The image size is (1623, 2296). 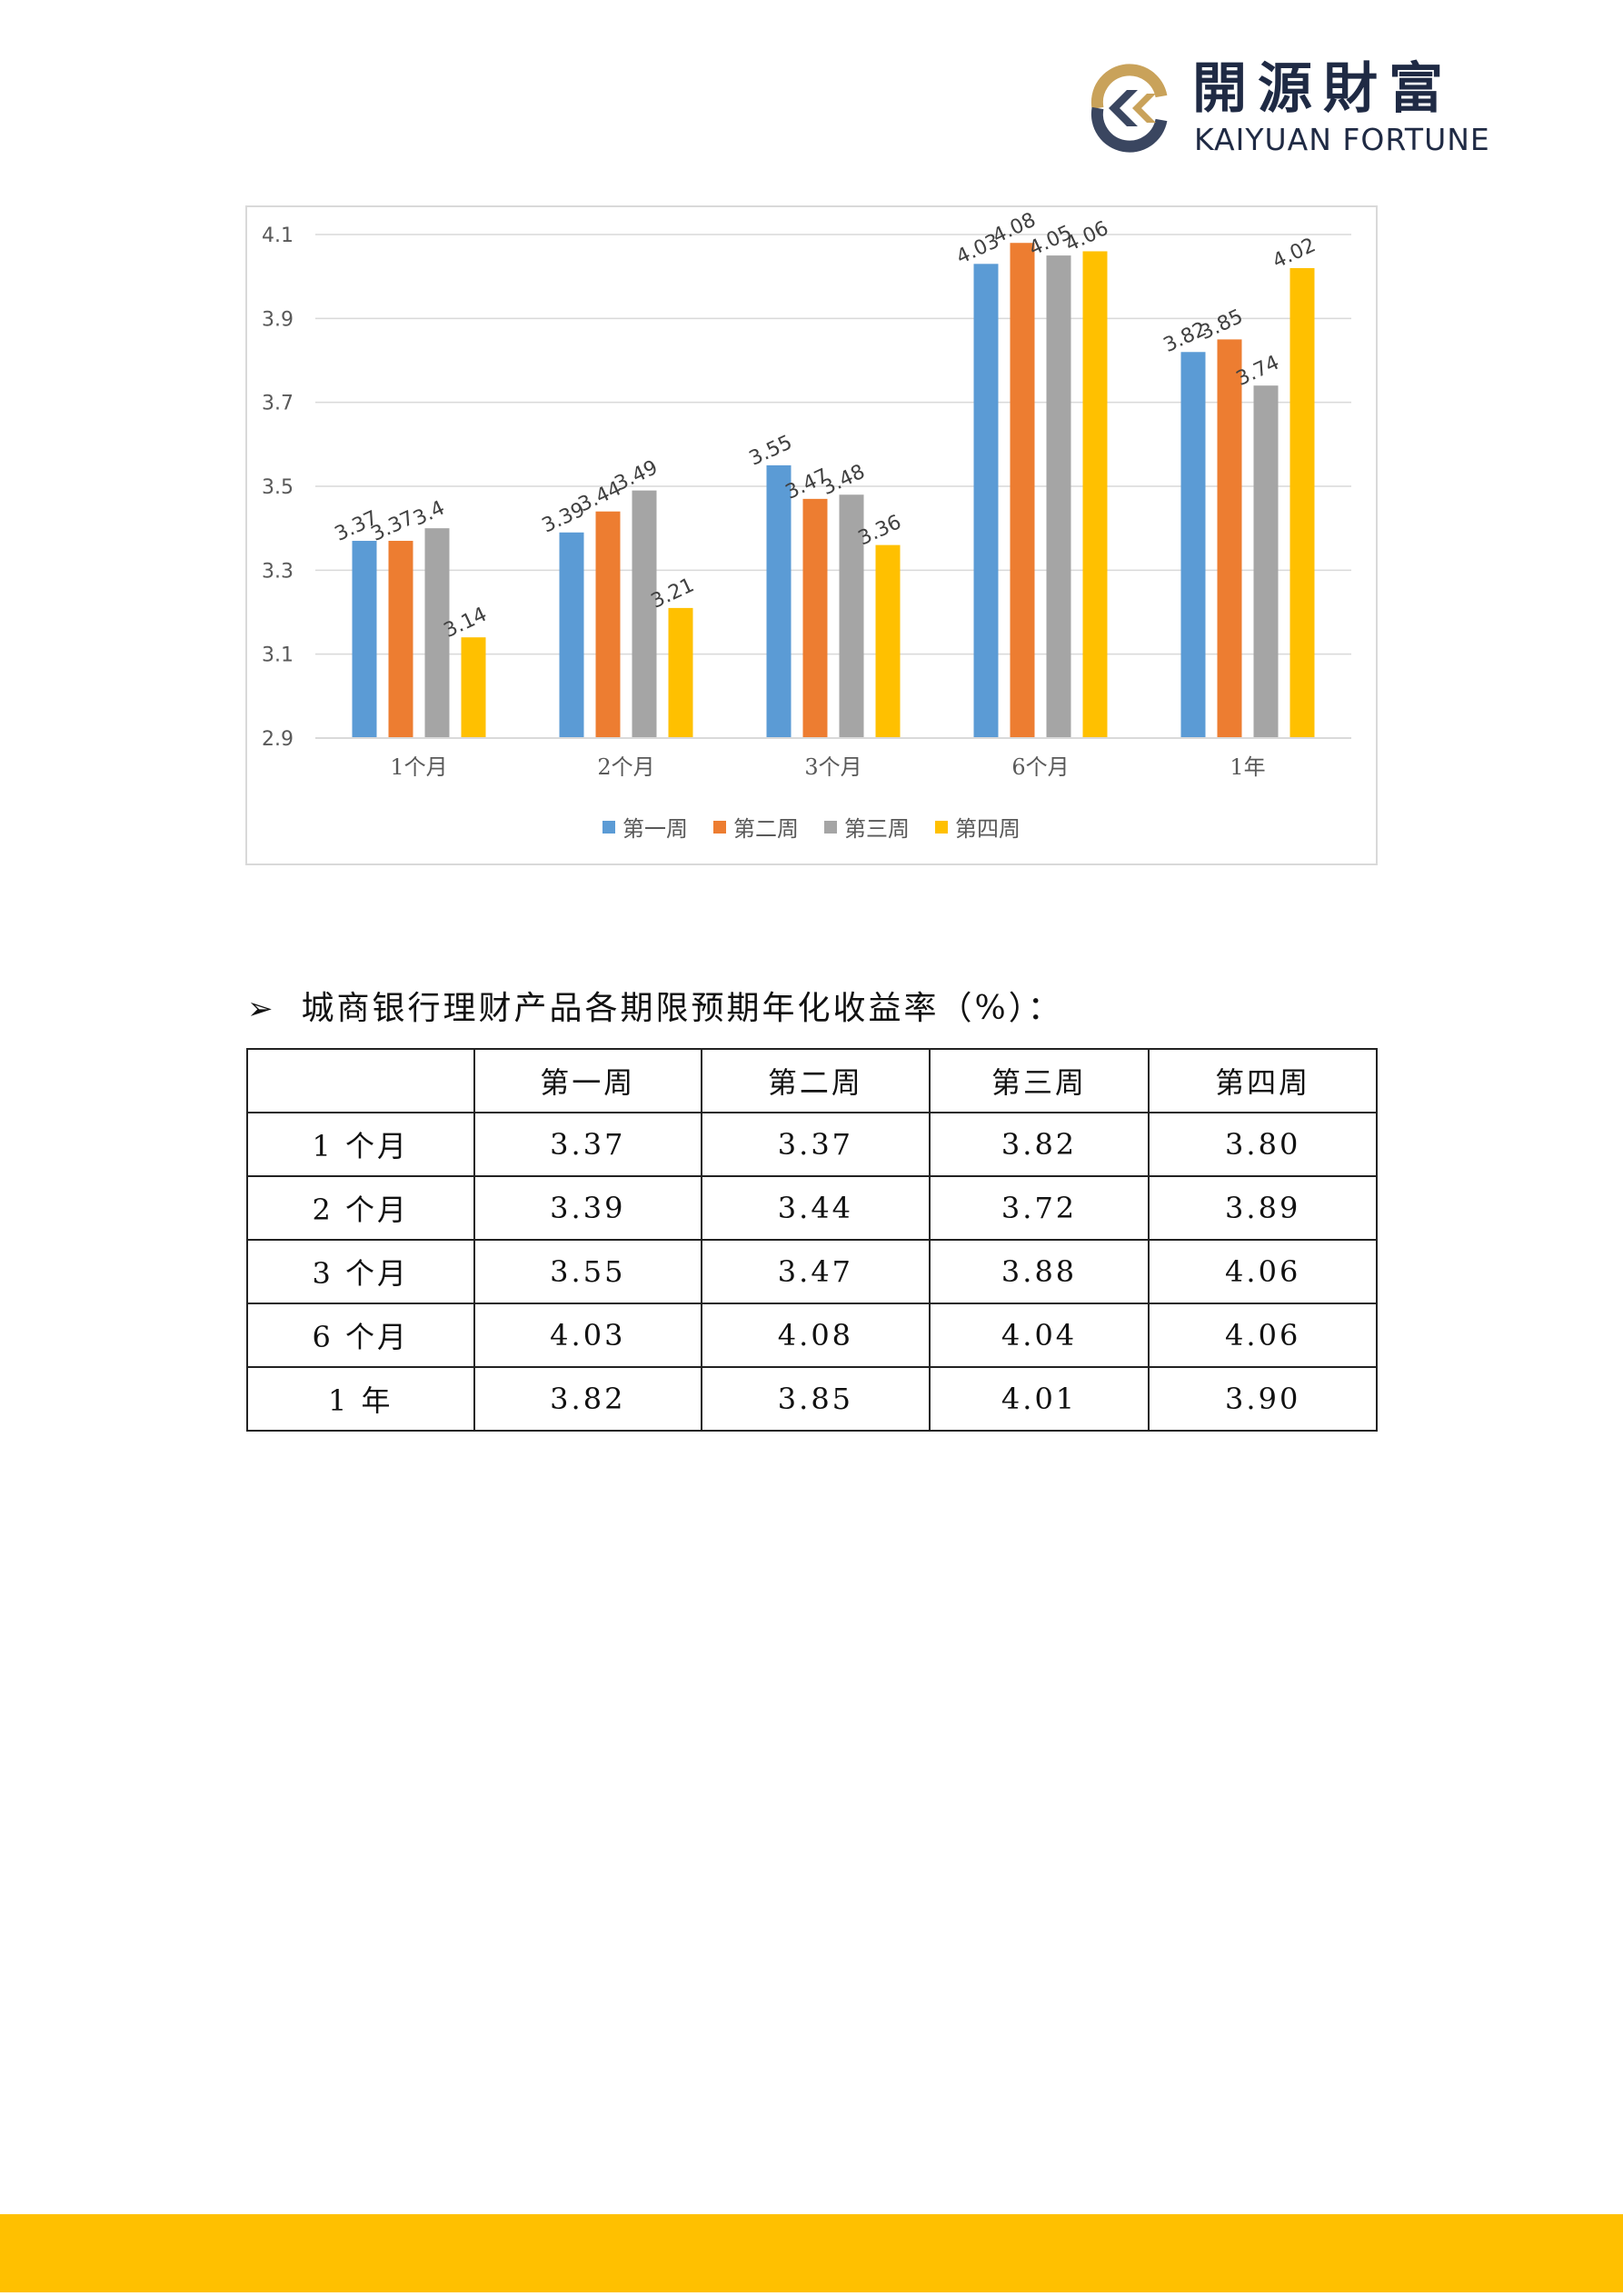 What do you see at coordinates (816, 1335) in the screenshot?
I see `table-cell: 4.08` at bounding box center [816, 1335].